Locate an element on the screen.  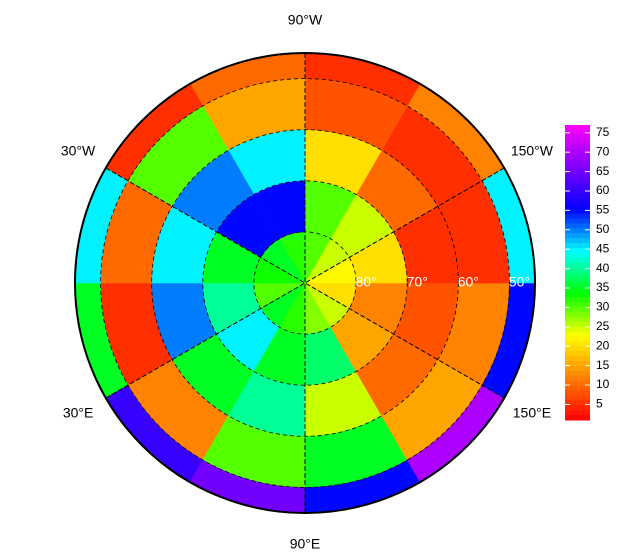
latitude-circle is located at coordinates (305, 283).